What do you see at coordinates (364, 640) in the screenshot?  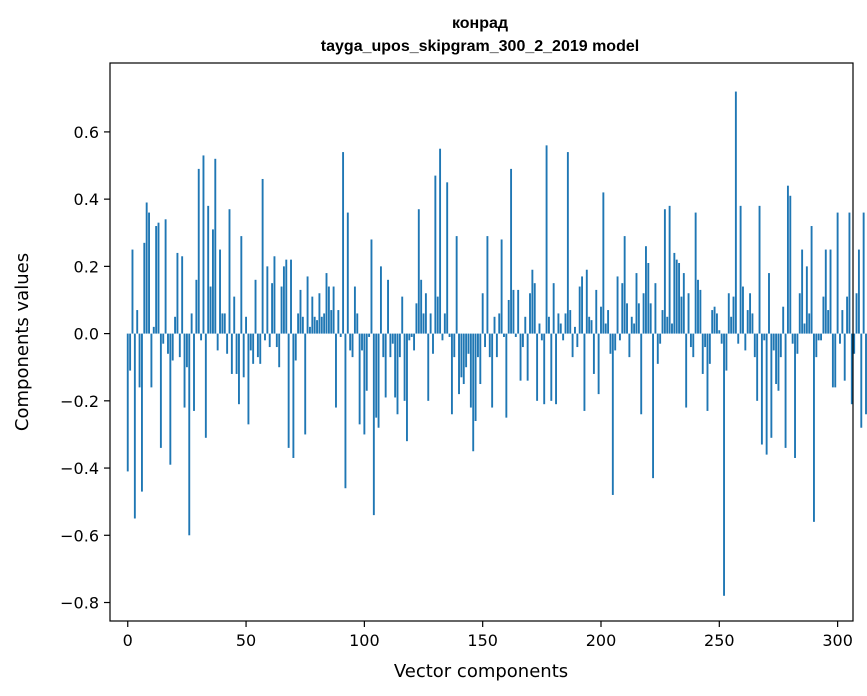 I see `x-tick-label-100: 100` at bounding box center [364, 640].